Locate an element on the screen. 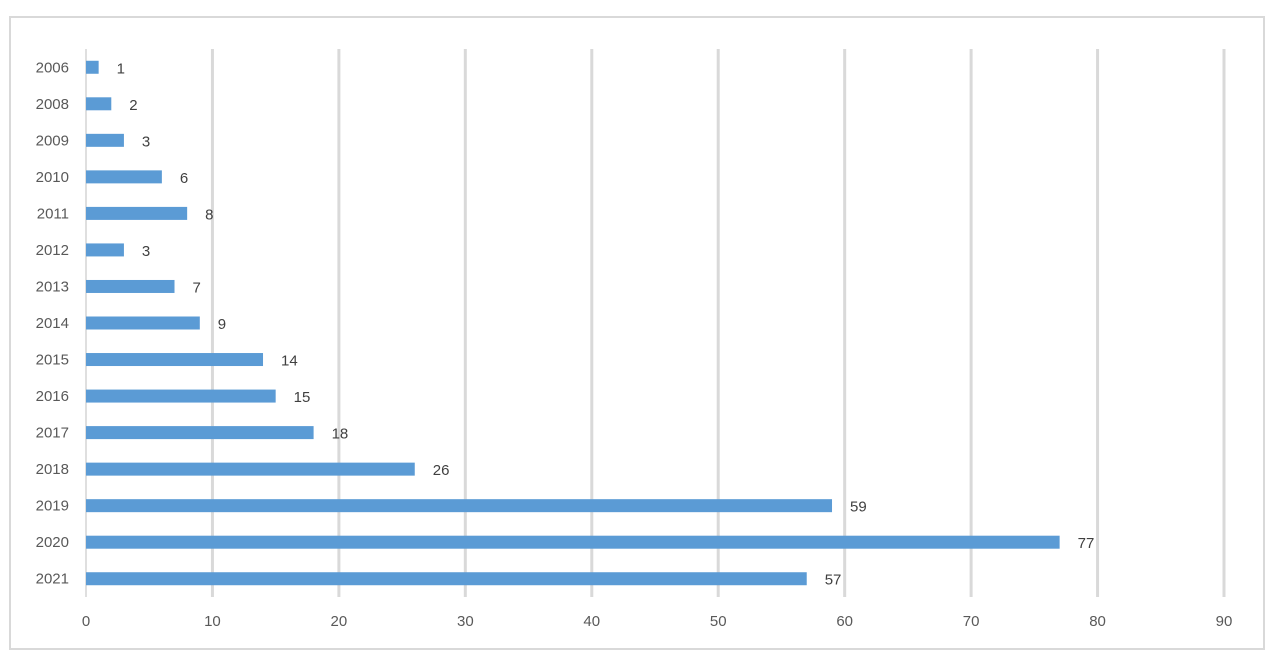 The image size is (1277, 656). y-tick-label-2015: 2015 is located at coordinates (52, 360).